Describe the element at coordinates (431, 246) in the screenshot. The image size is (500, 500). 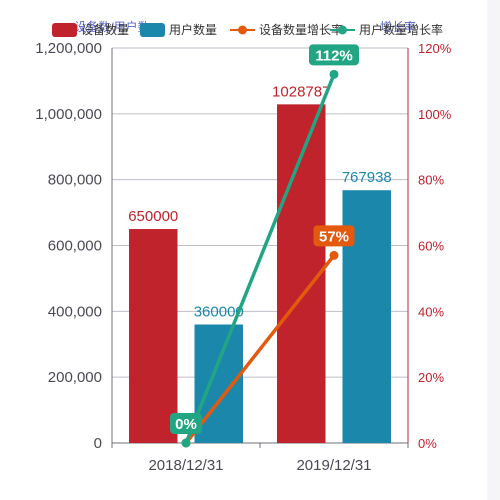
I see `y-right-tick-label: 60%` at that location.